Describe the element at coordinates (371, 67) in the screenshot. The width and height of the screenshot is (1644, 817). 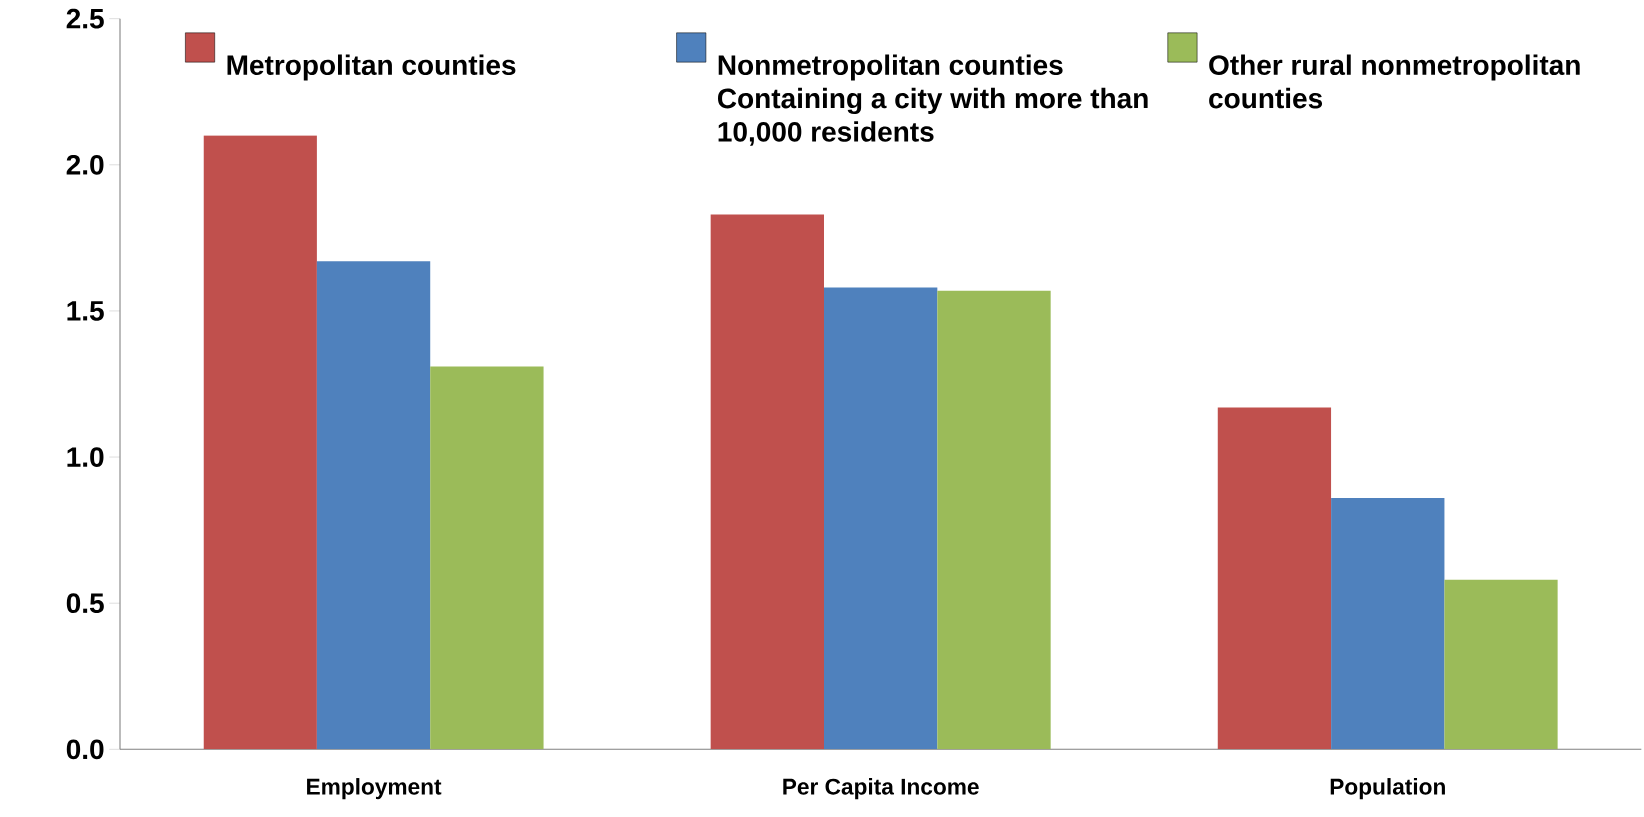
I see `legend-label: Metropolitan counties` at that location.